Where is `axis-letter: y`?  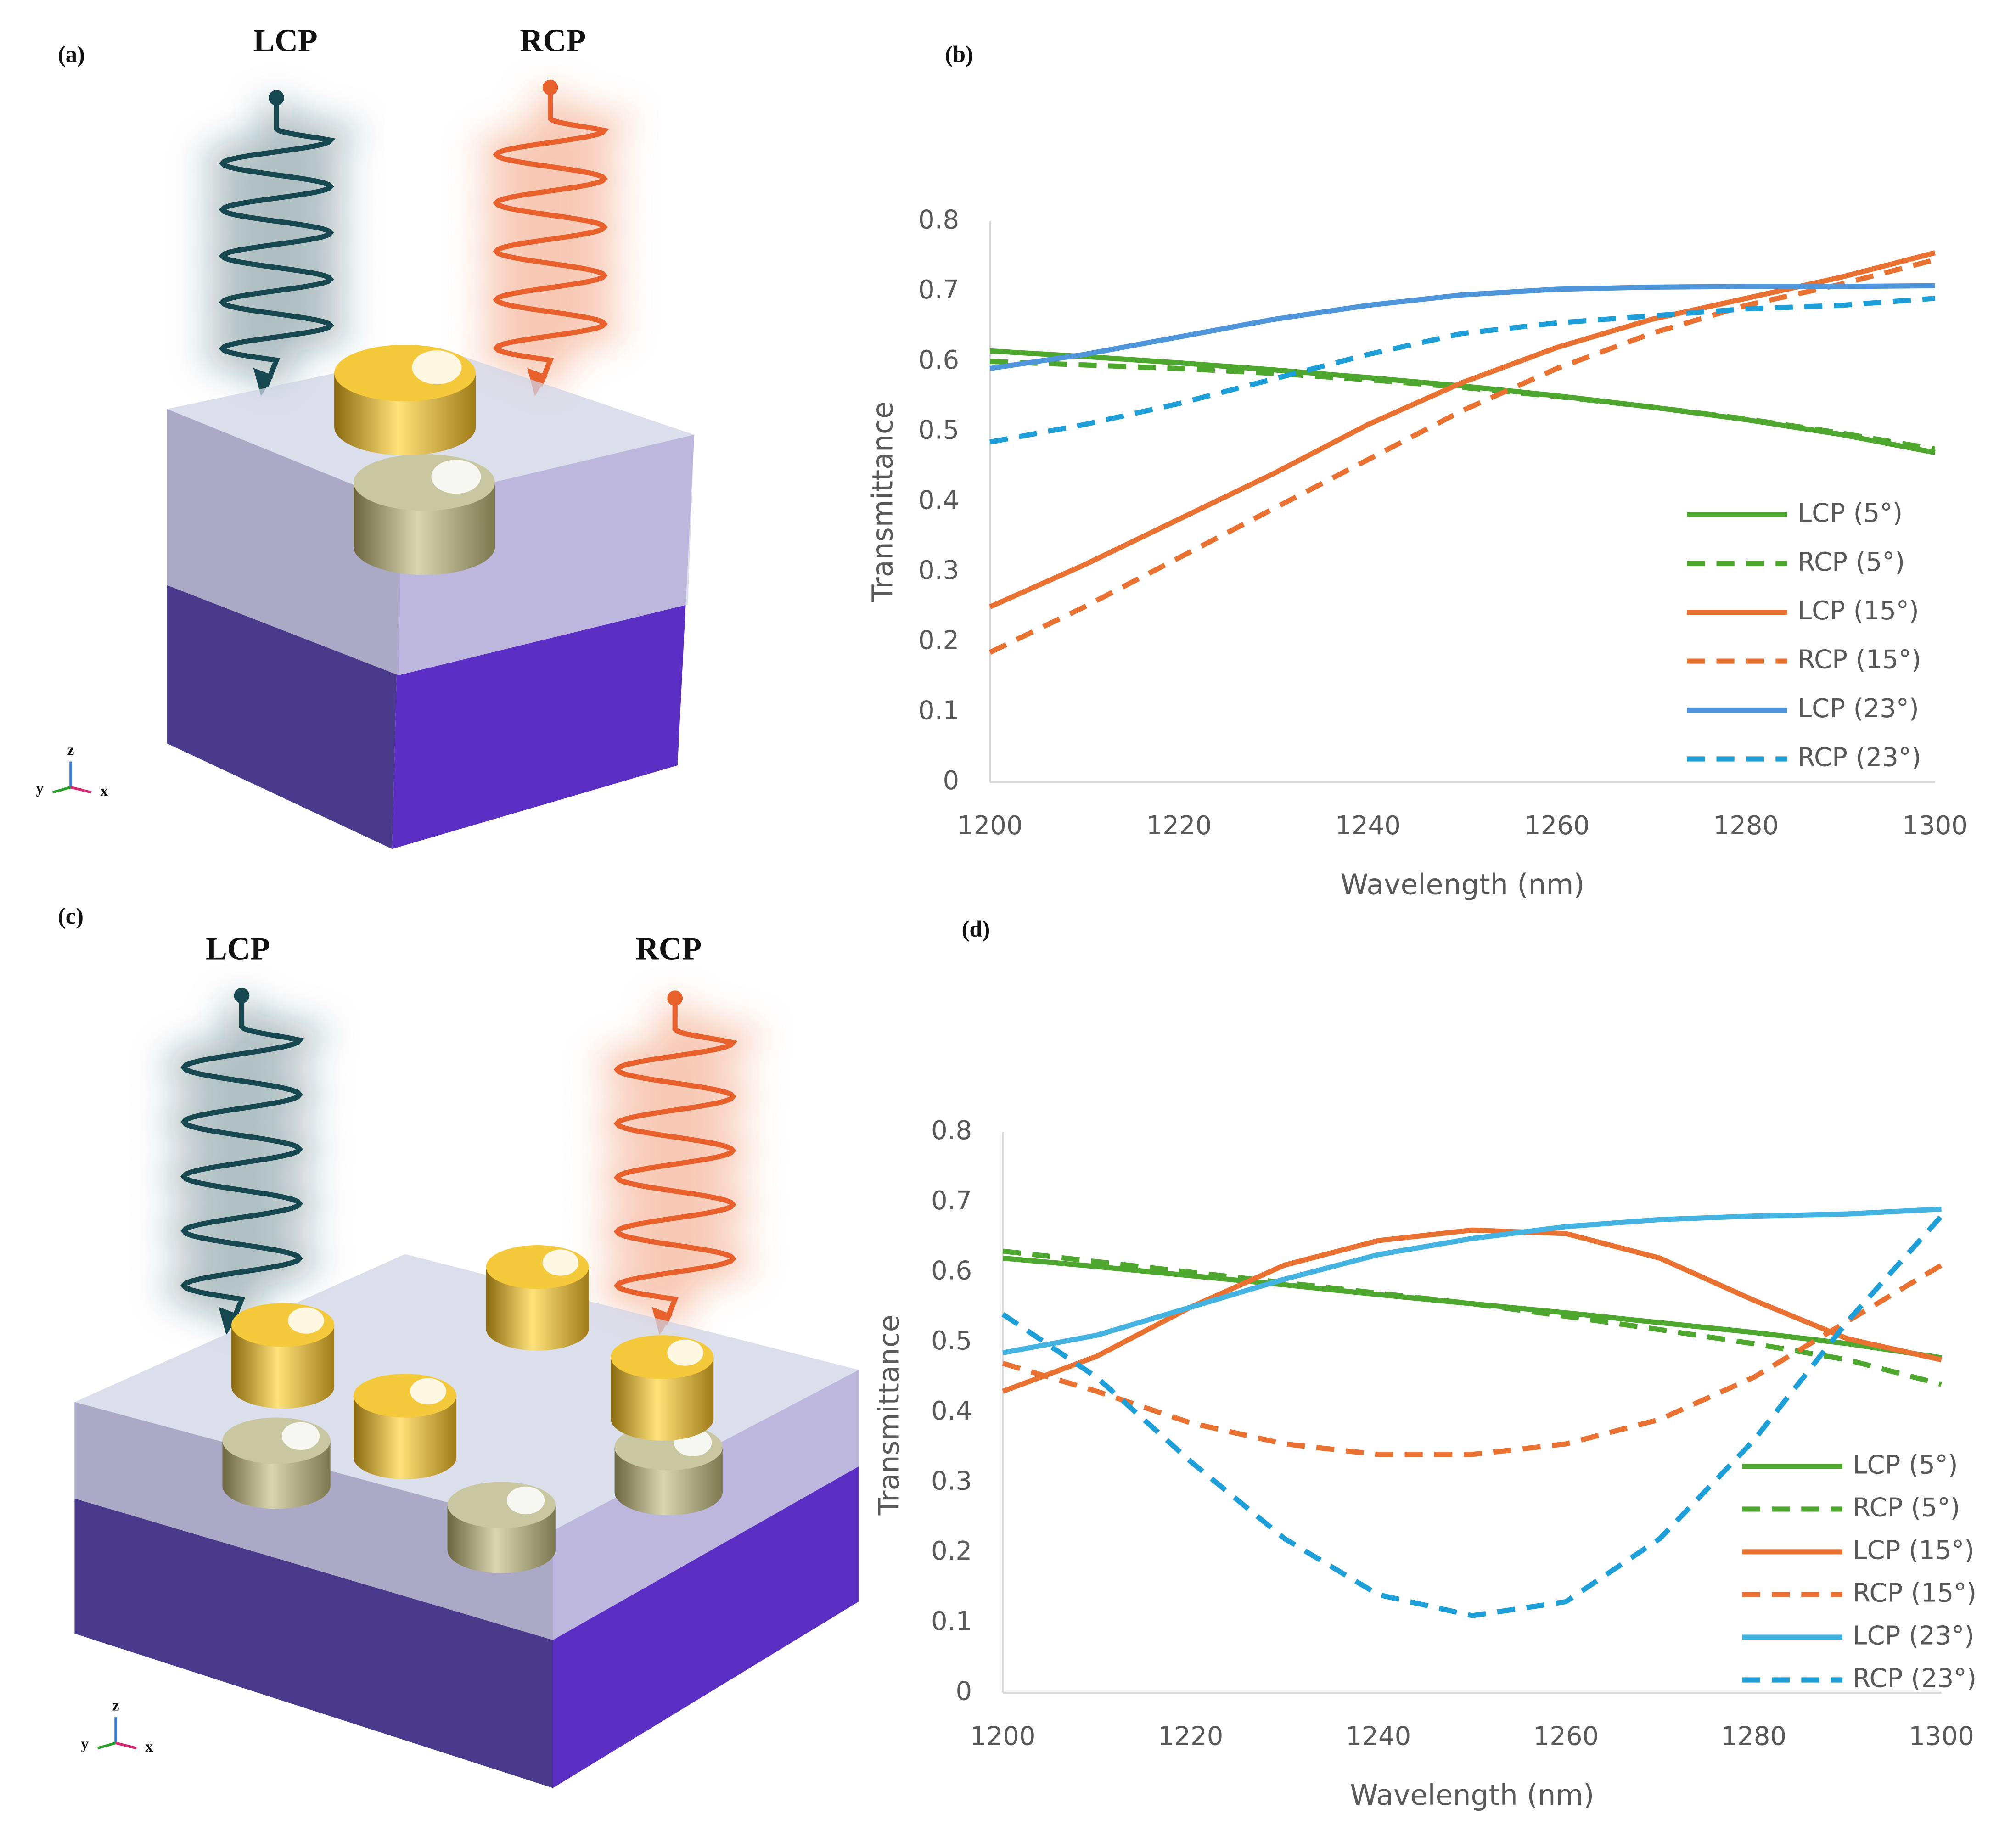 axis-letter: y is located at coordinates (85, 1744).